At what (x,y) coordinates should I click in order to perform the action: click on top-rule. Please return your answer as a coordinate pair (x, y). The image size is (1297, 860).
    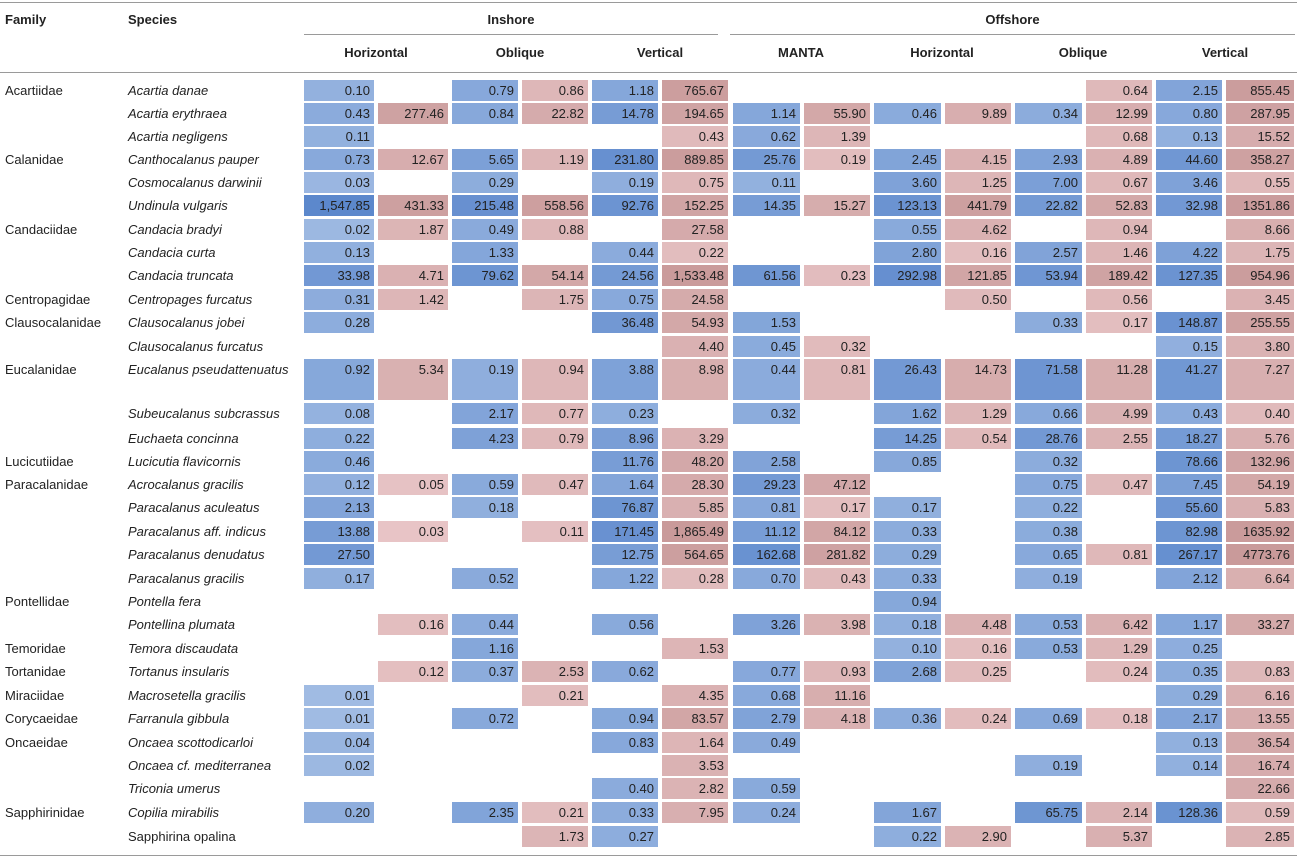
    Looking at the image, I should click on (648, 2).